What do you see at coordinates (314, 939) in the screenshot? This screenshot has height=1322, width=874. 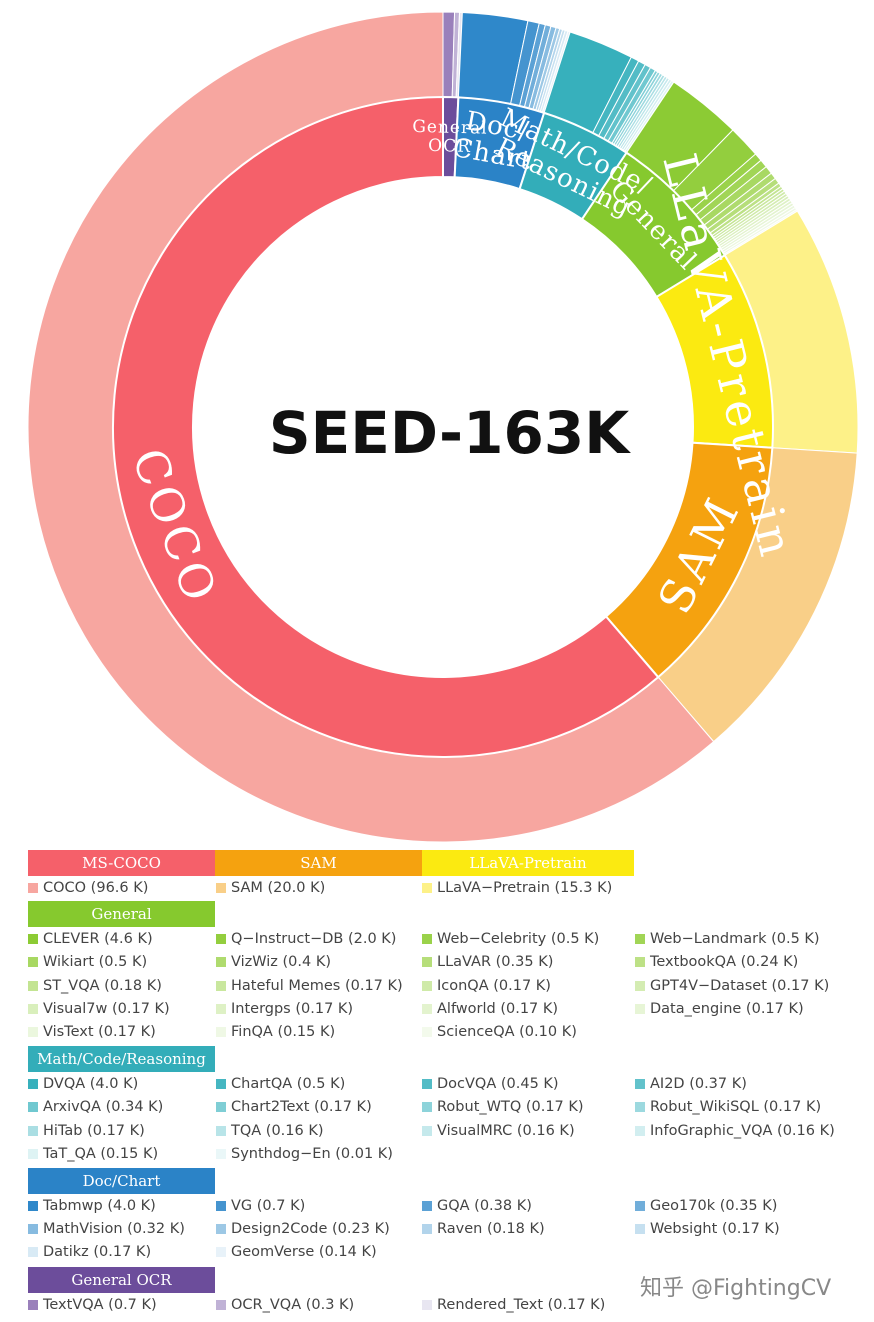 I see `legend-label: Q−Instruct−DB (2.0 K)` at bounding box center [314, 939].